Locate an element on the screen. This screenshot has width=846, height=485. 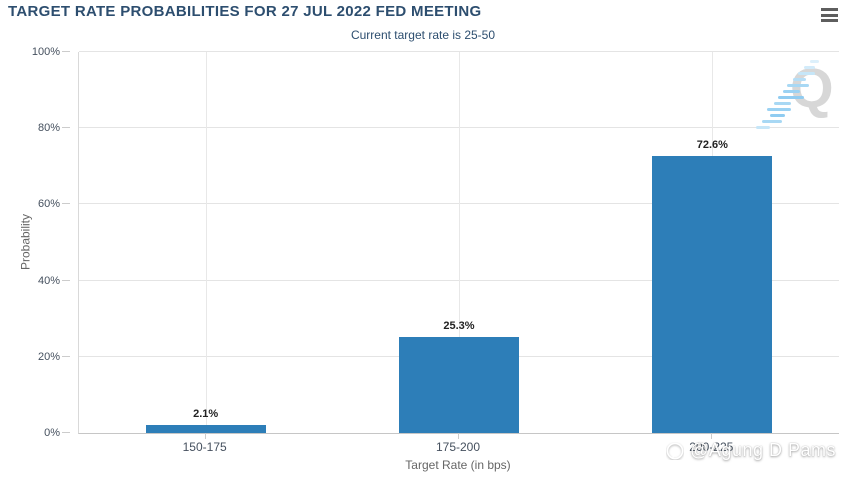
x-axis-title: Target Rate (in bps) is located at coordinates (458, 465).